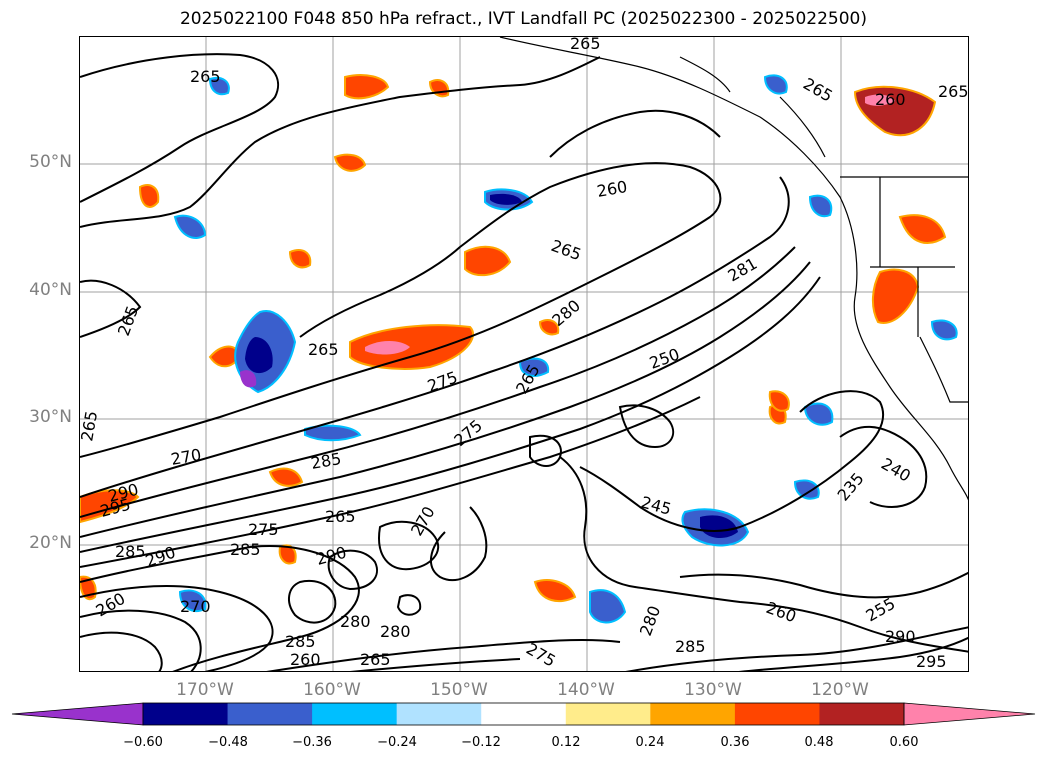  I want to click on lat-label-30n: 30°N, so click(50, 417).